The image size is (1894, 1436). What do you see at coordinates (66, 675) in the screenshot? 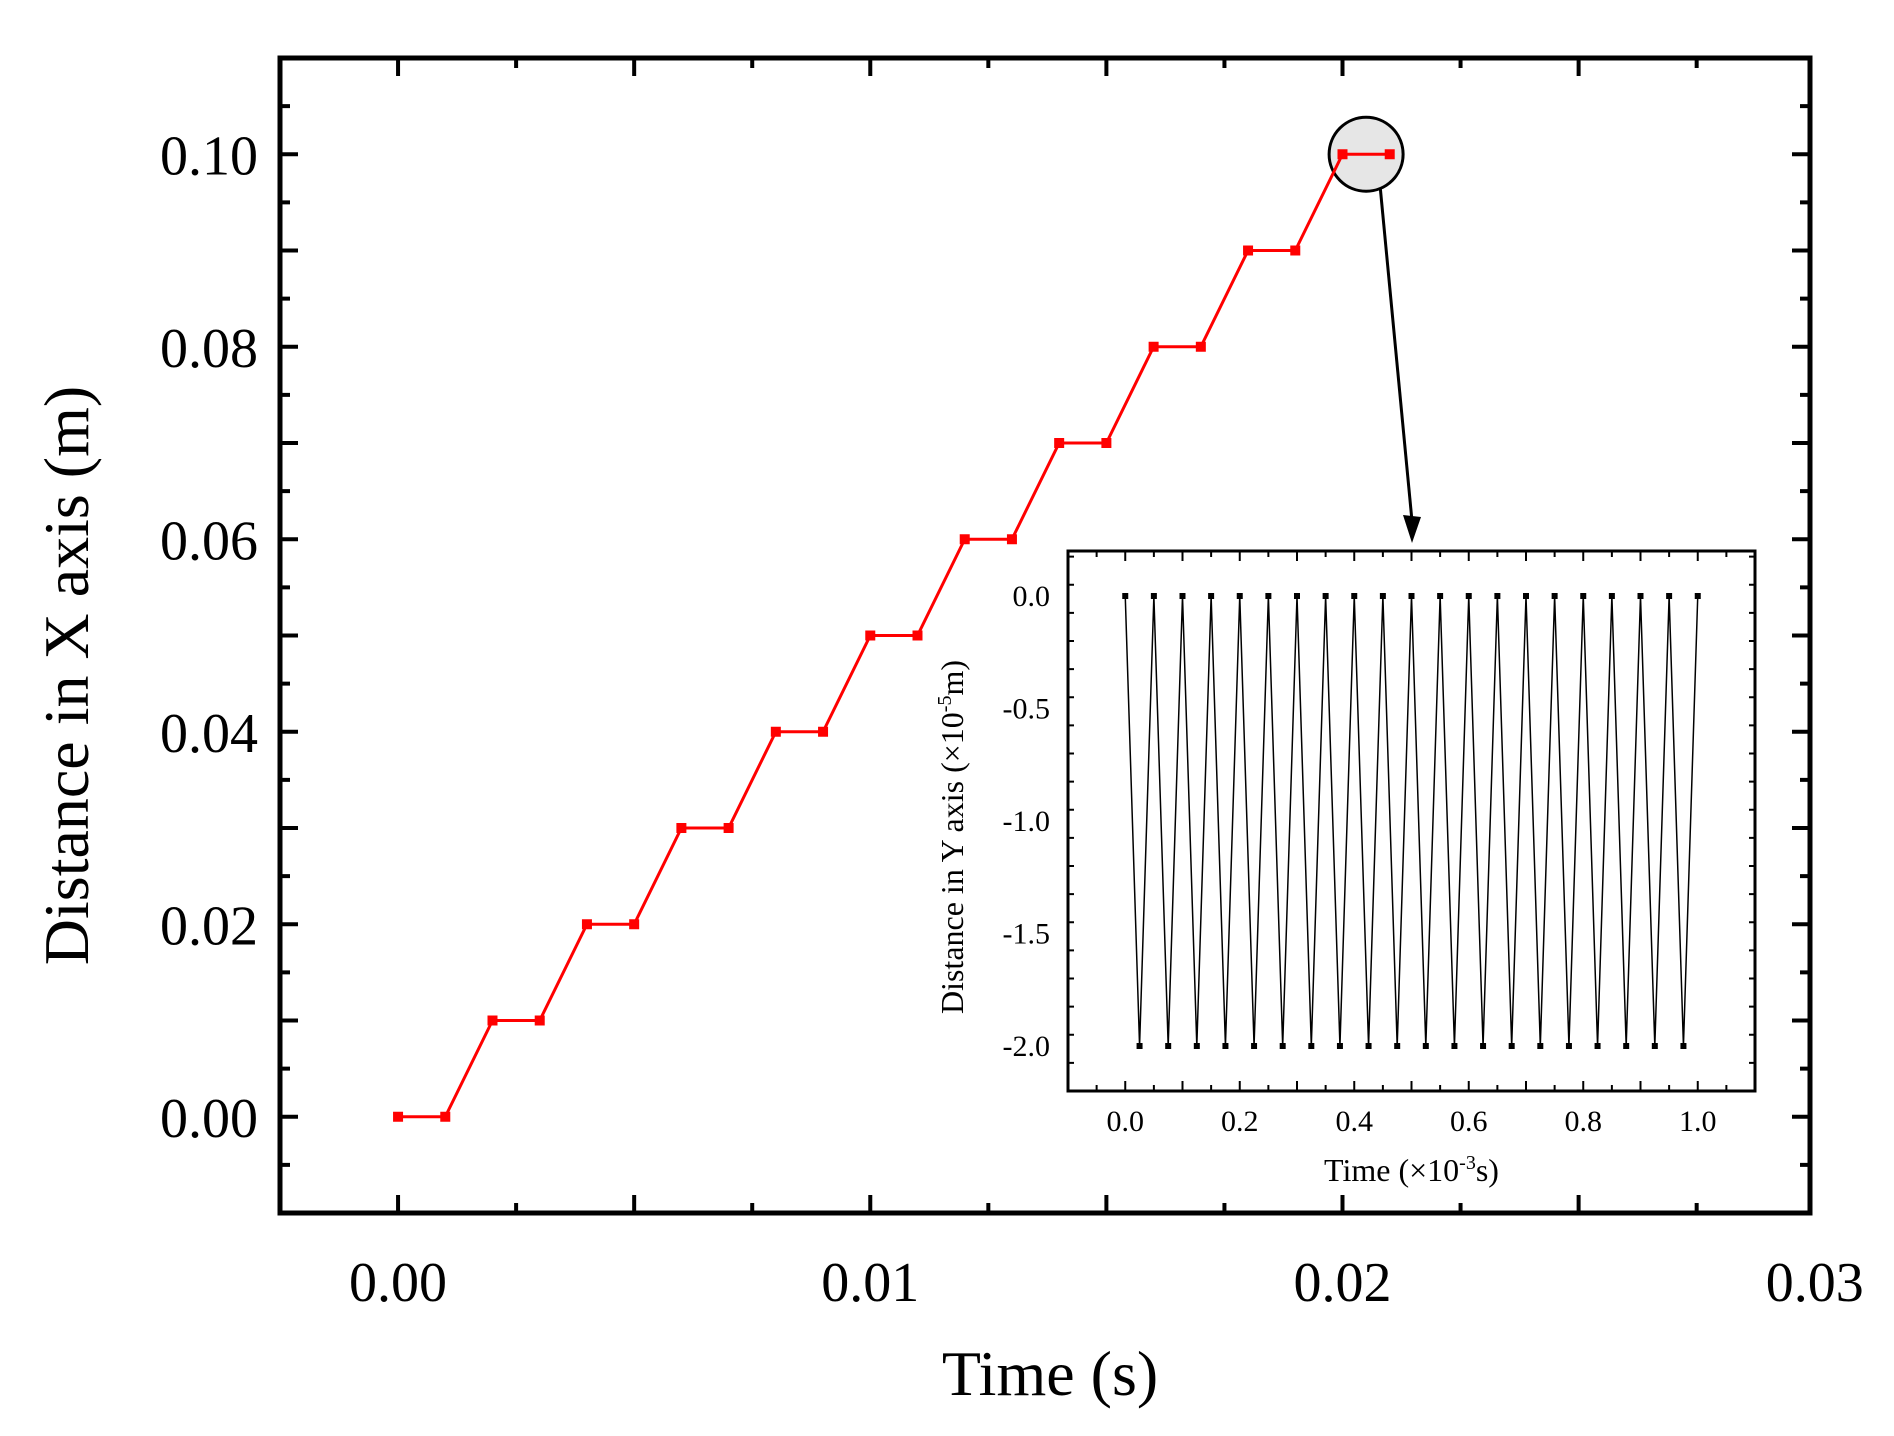
I see `y-axis-label: Distance in X axis (m)` at bounding box center [66, 675].